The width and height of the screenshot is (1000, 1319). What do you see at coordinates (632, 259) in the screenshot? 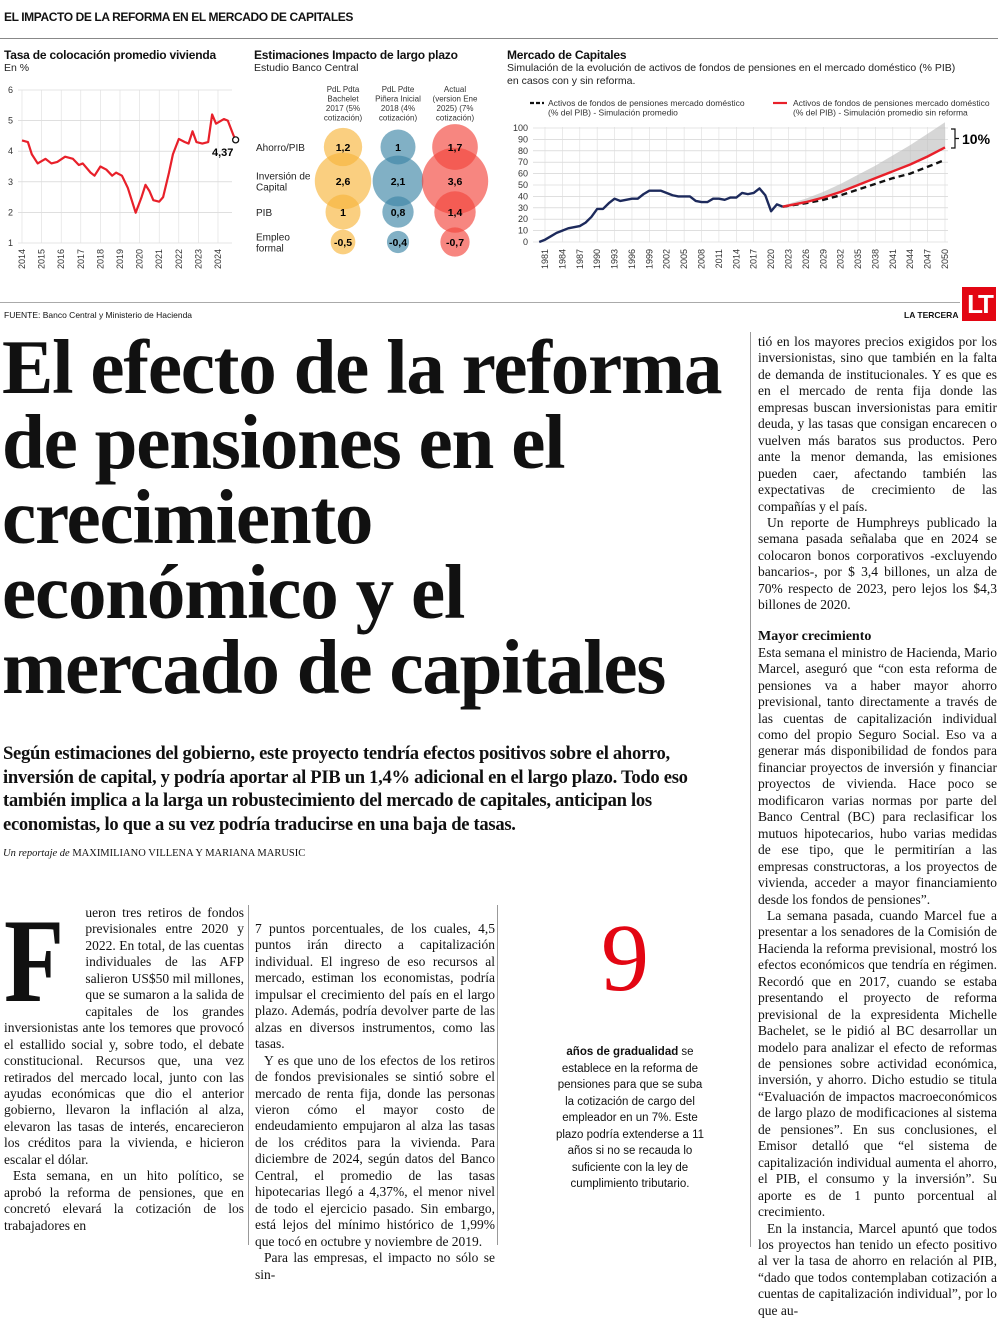
I see `x-tick-label: 1996` at bounding box center [632, 259].